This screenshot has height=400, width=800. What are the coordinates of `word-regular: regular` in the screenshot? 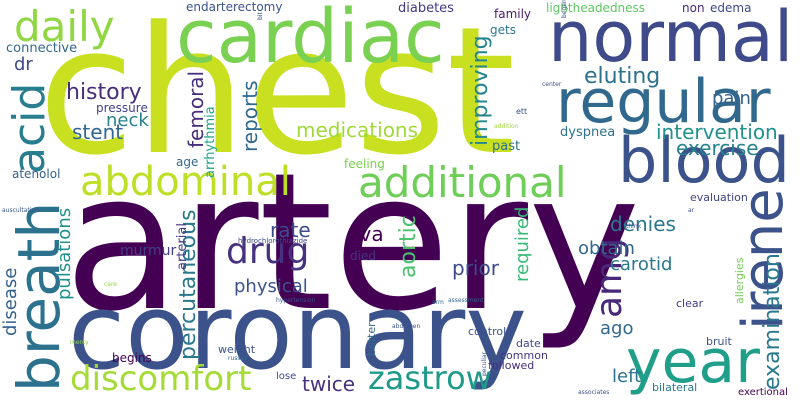 It's located at (663, 102).